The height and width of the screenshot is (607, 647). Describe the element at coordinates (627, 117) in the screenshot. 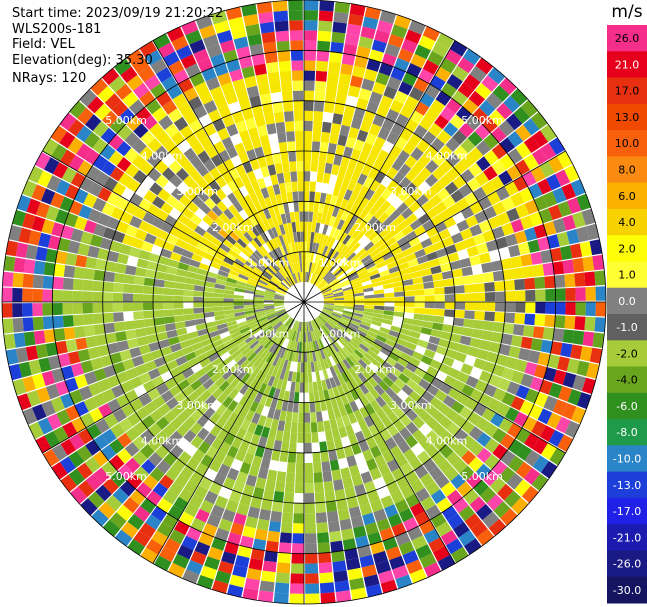

I see `colorbar-tick-label: 13.0` at that location.